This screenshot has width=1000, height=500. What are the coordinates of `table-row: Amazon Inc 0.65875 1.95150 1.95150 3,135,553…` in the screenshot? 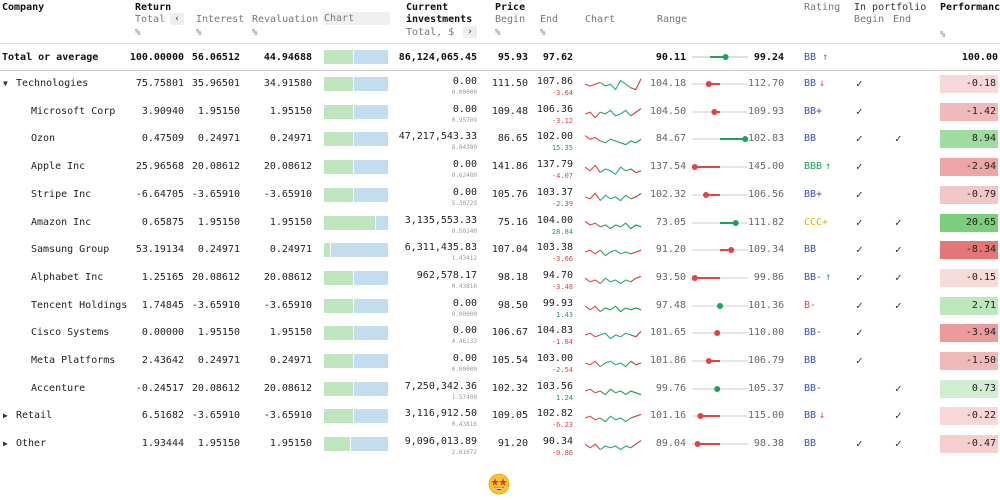 It's located at (500, 226).